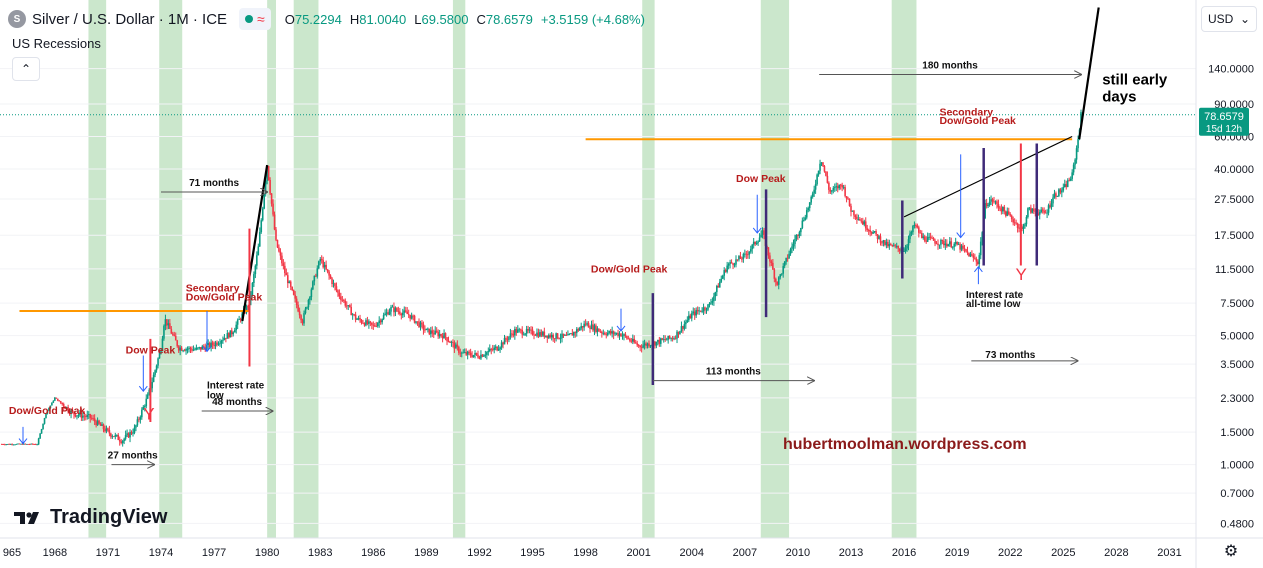  What do you see at coordinates (1229, 19) in the screenshot?
I see `currency-select: USD ⌄` at bounding box center [1229, 19].